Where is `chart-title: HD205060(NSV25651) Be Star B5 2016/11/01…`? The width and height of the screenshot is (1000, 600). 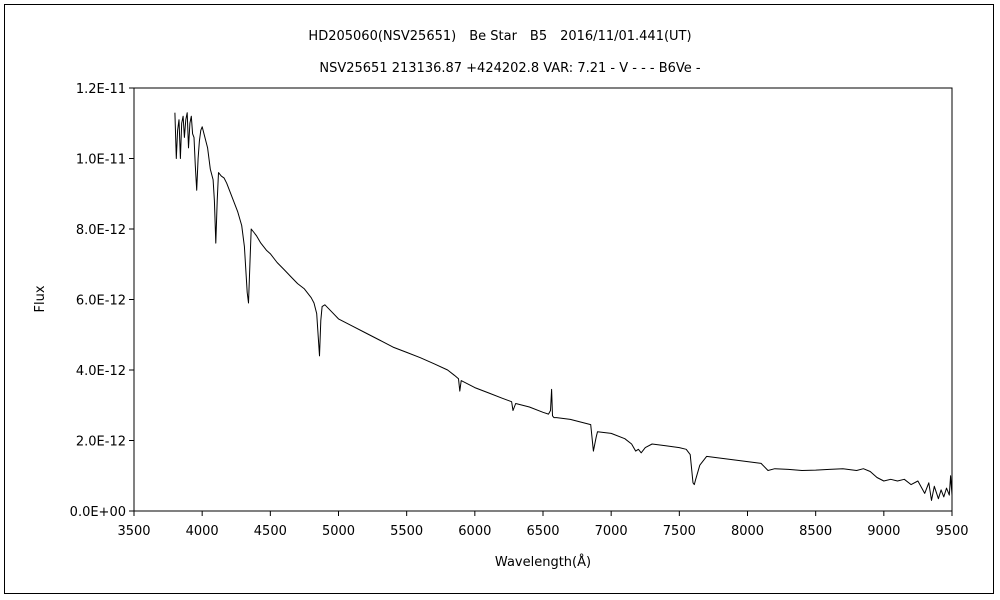
chart-title: HD205060(NSV25651) Be Star B5 2016/11/01… is located at coordinates (499, 36).